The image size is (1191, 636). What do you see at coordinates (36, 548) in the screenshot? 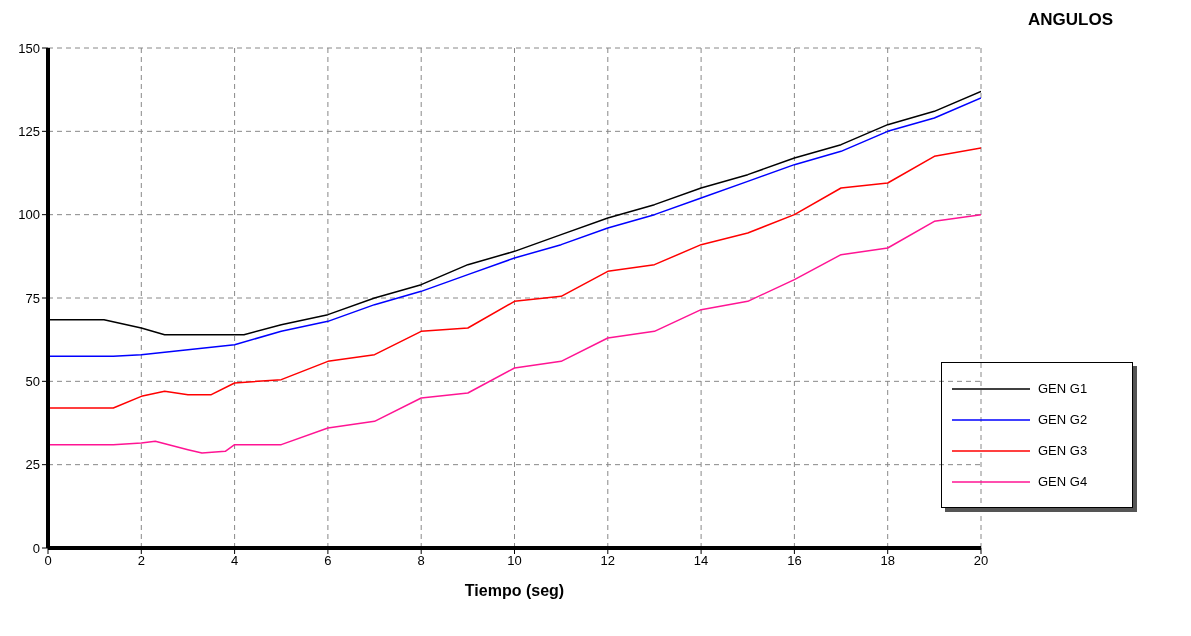
I see `y-tick-label: 0` at bounding box center [36, 548].